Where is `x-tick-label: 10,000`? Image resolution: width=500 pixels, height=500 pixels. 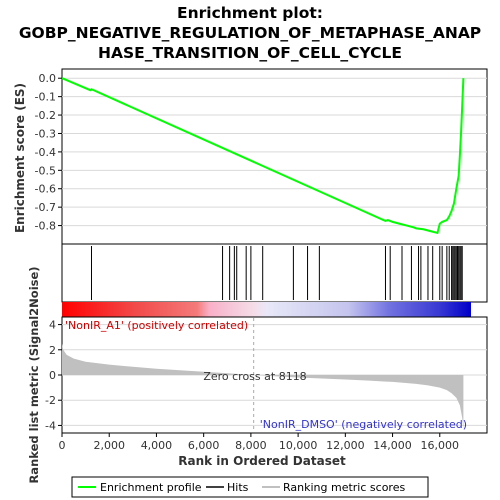
x-tick-label: 10,000 is located at coordinates (298, 445).